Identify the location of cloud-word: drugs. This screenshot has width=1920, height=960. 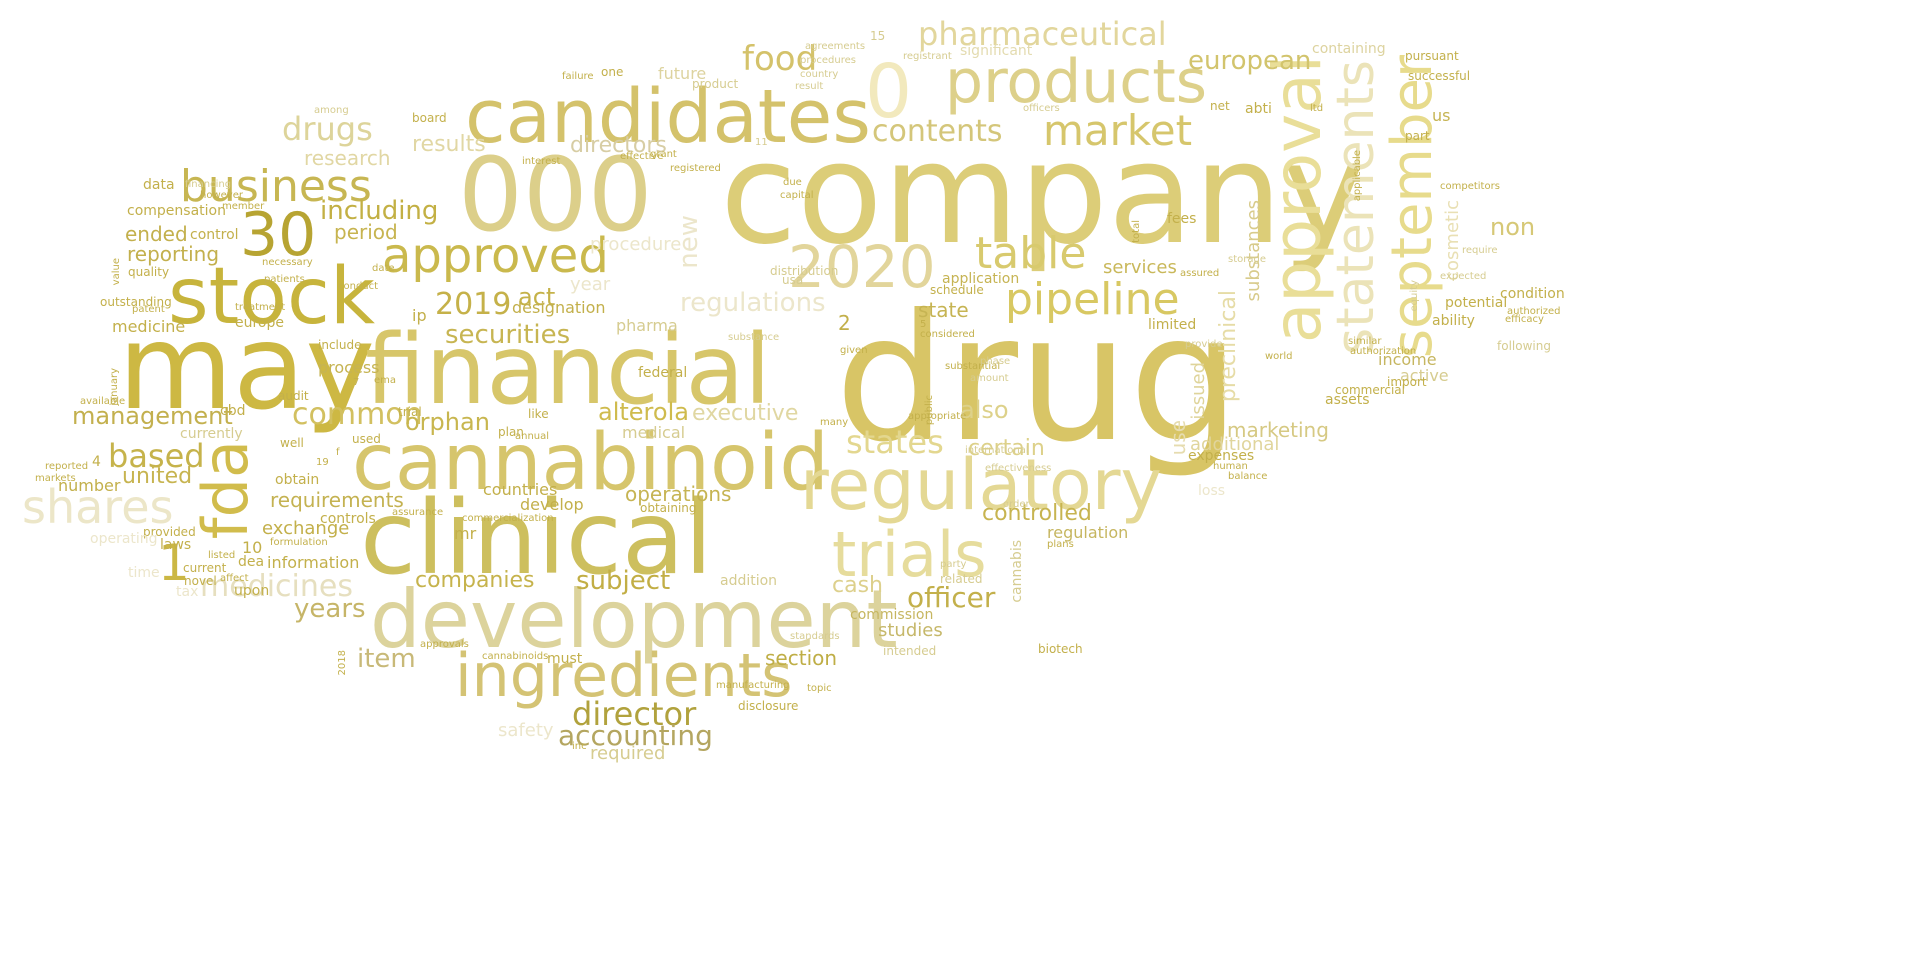
(327, 129).